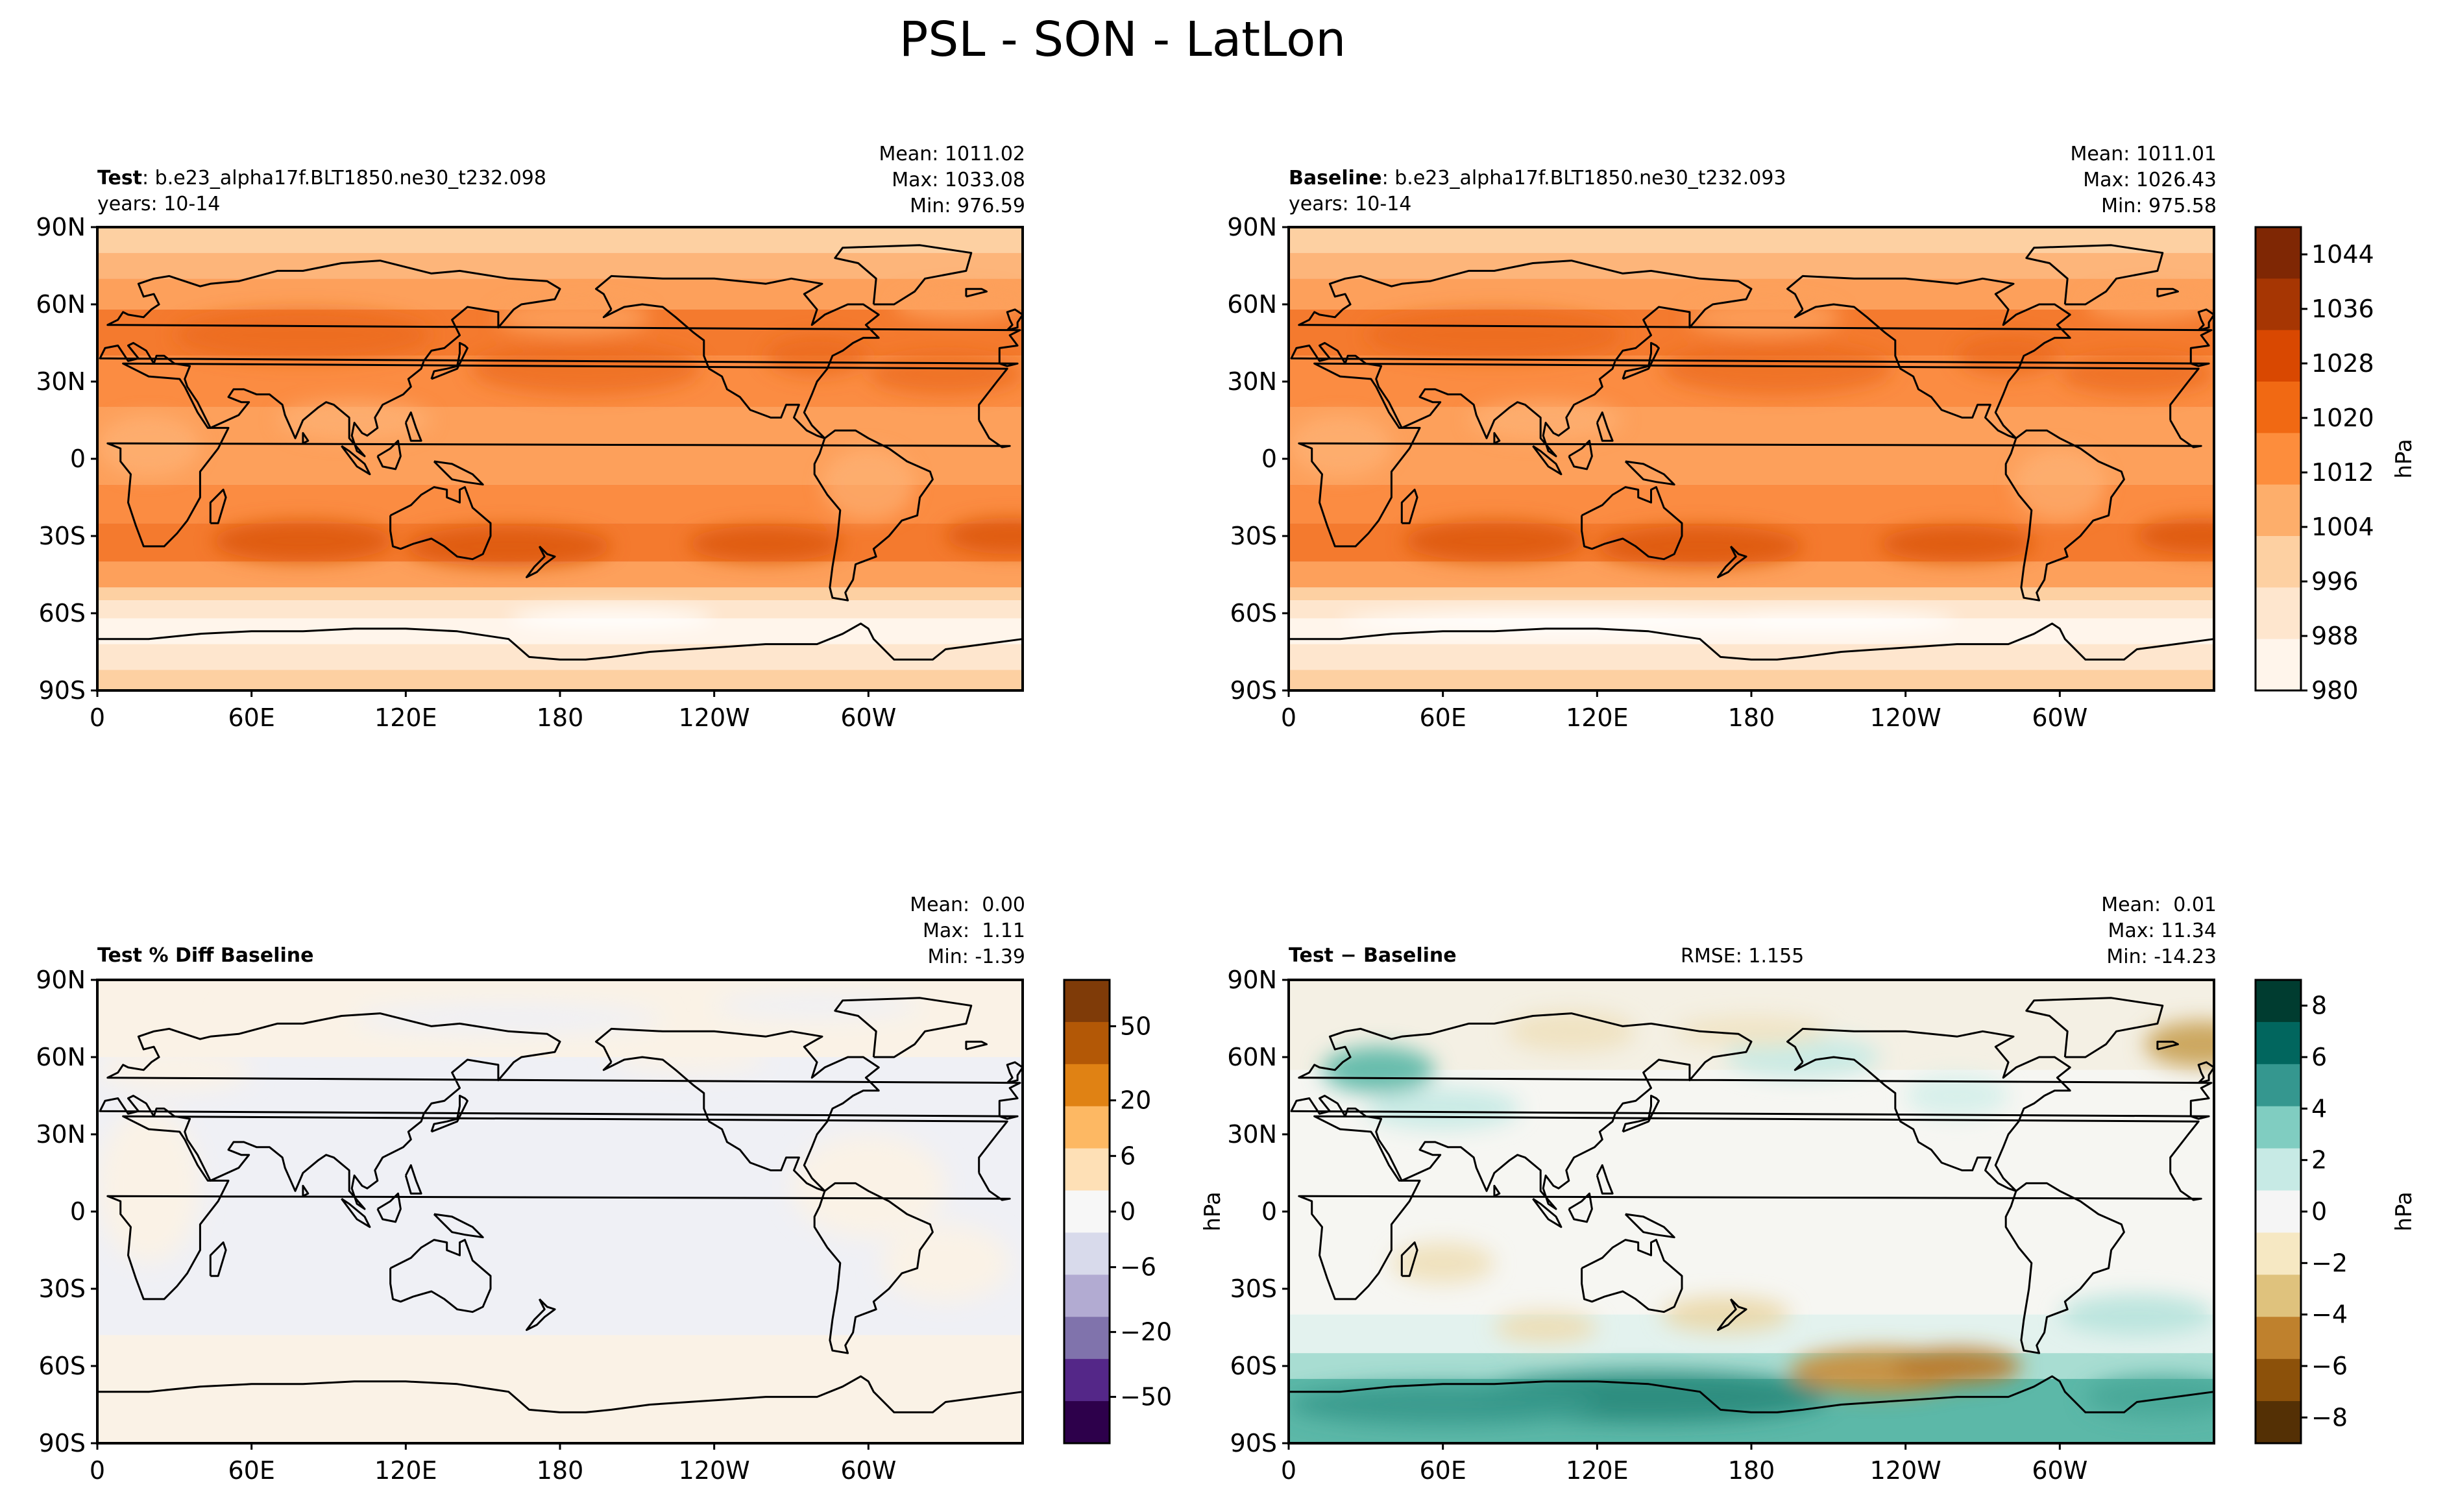 The height and width of the screenshot is (1512, 2445). What do you see at coordinates (2343, 254) in the screenshot?
I see `colorbar-tick-label: 1044` at bounding box center [2343, 254].